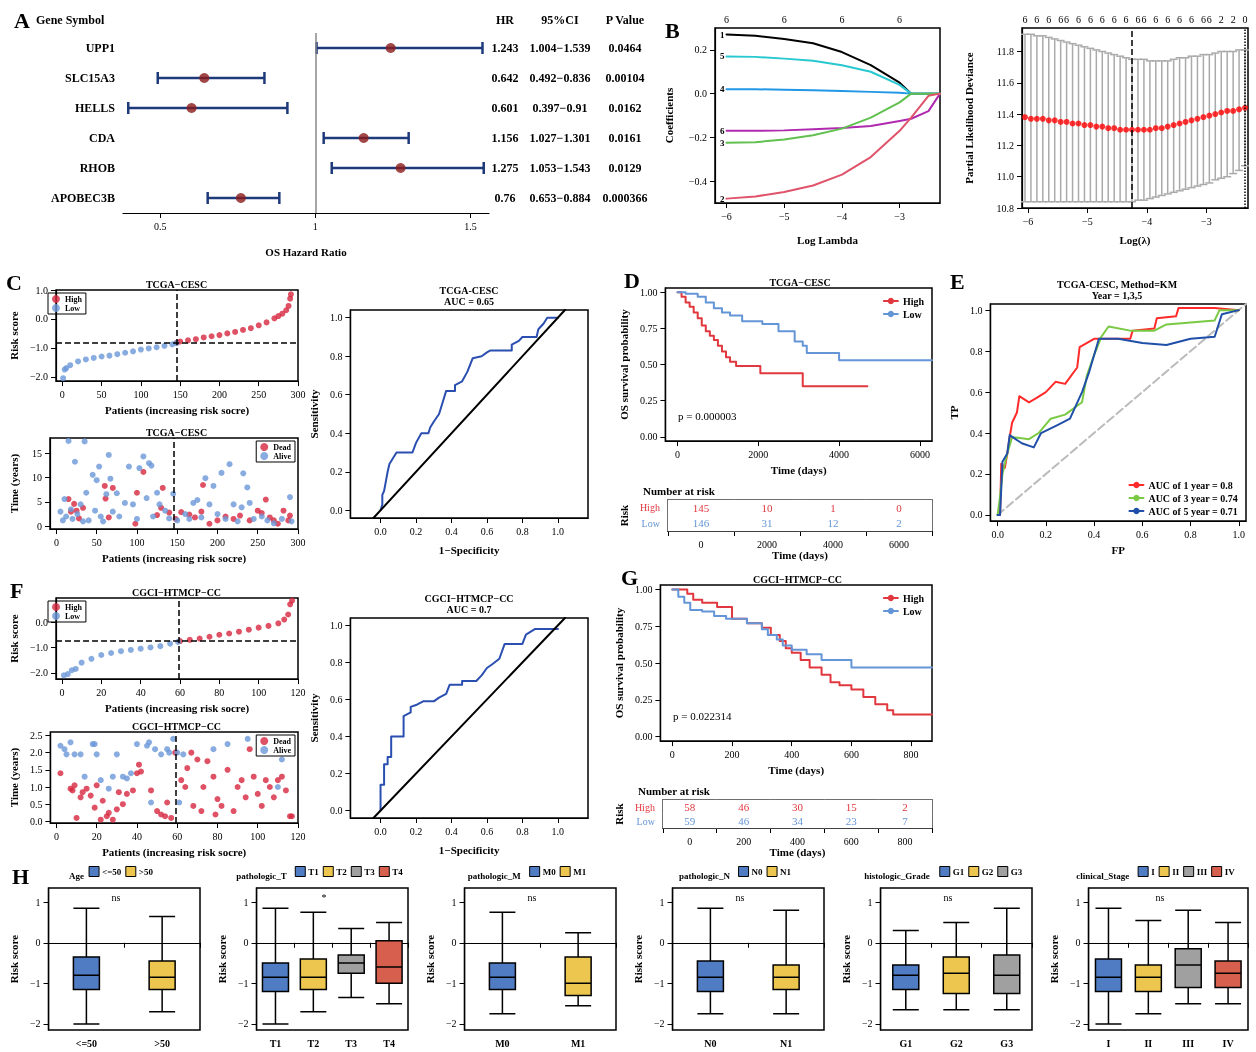  I want to click on y-tick-label: 1.0, so click(42, 290).